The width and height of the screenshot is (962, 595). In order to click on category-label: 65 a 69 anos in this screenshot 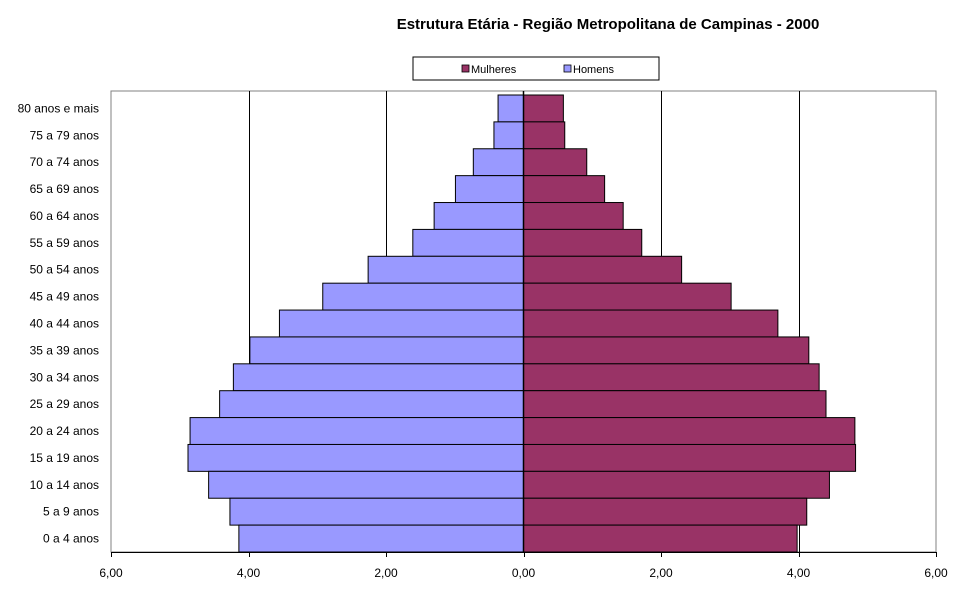, I will do `click(64, 189)`.